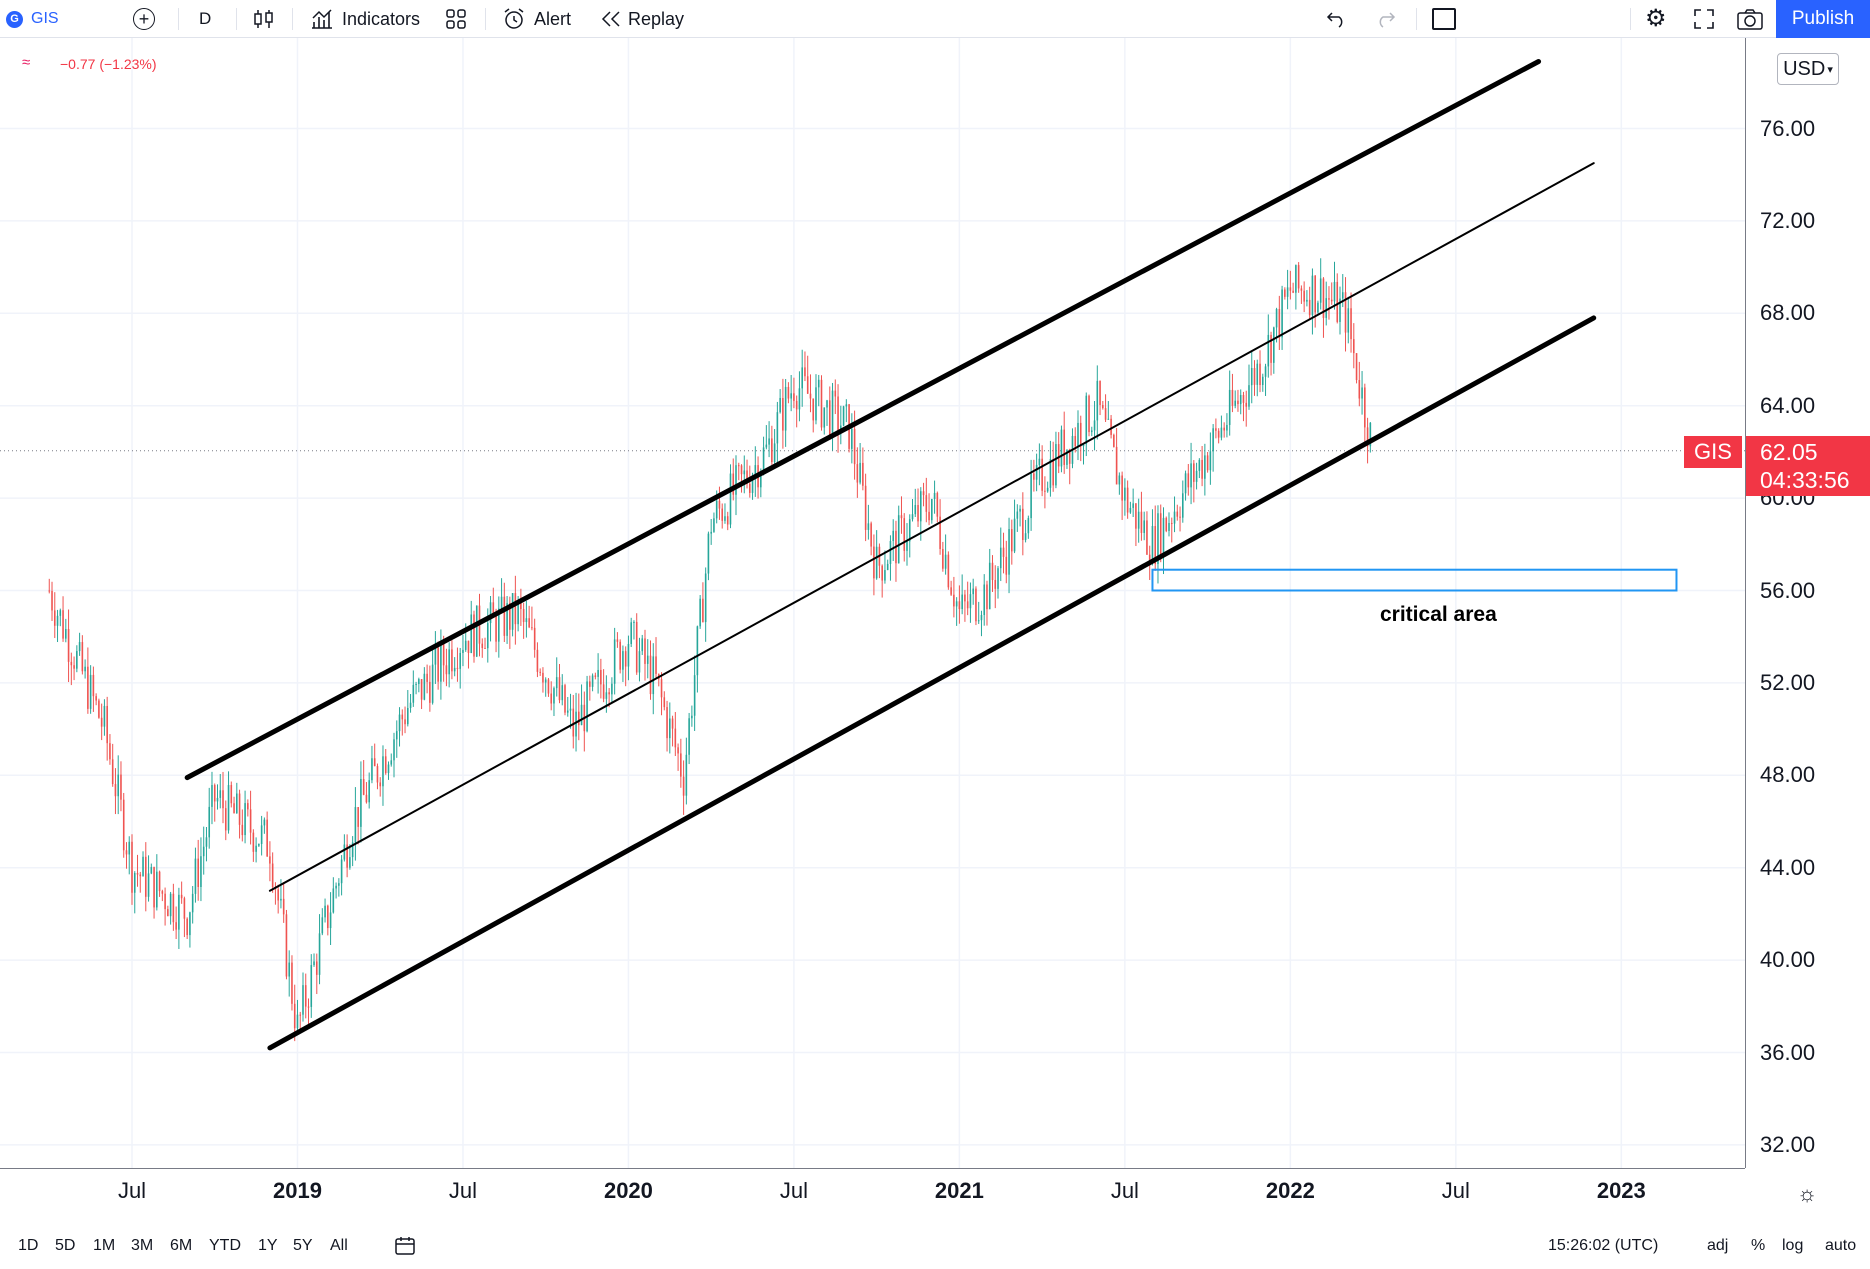 Image resolution: width=1870 pixels, height=1269 pixels. I want to click on adjust-toggle: adj, so click(1718, 1245).